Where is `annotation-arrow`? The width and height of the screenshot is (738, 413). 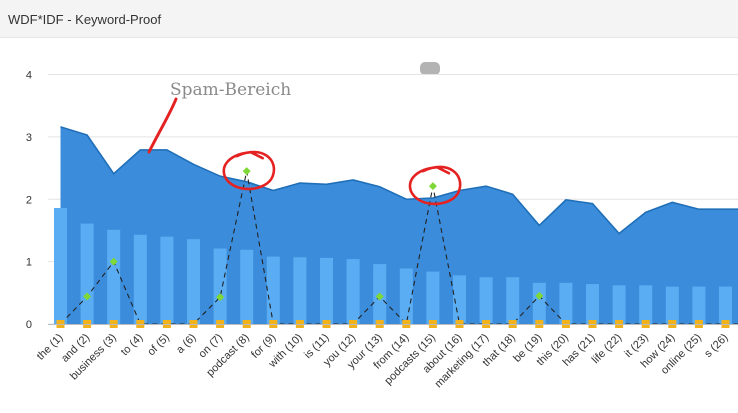 annotation-arrow is located at coordinates (162, 125).